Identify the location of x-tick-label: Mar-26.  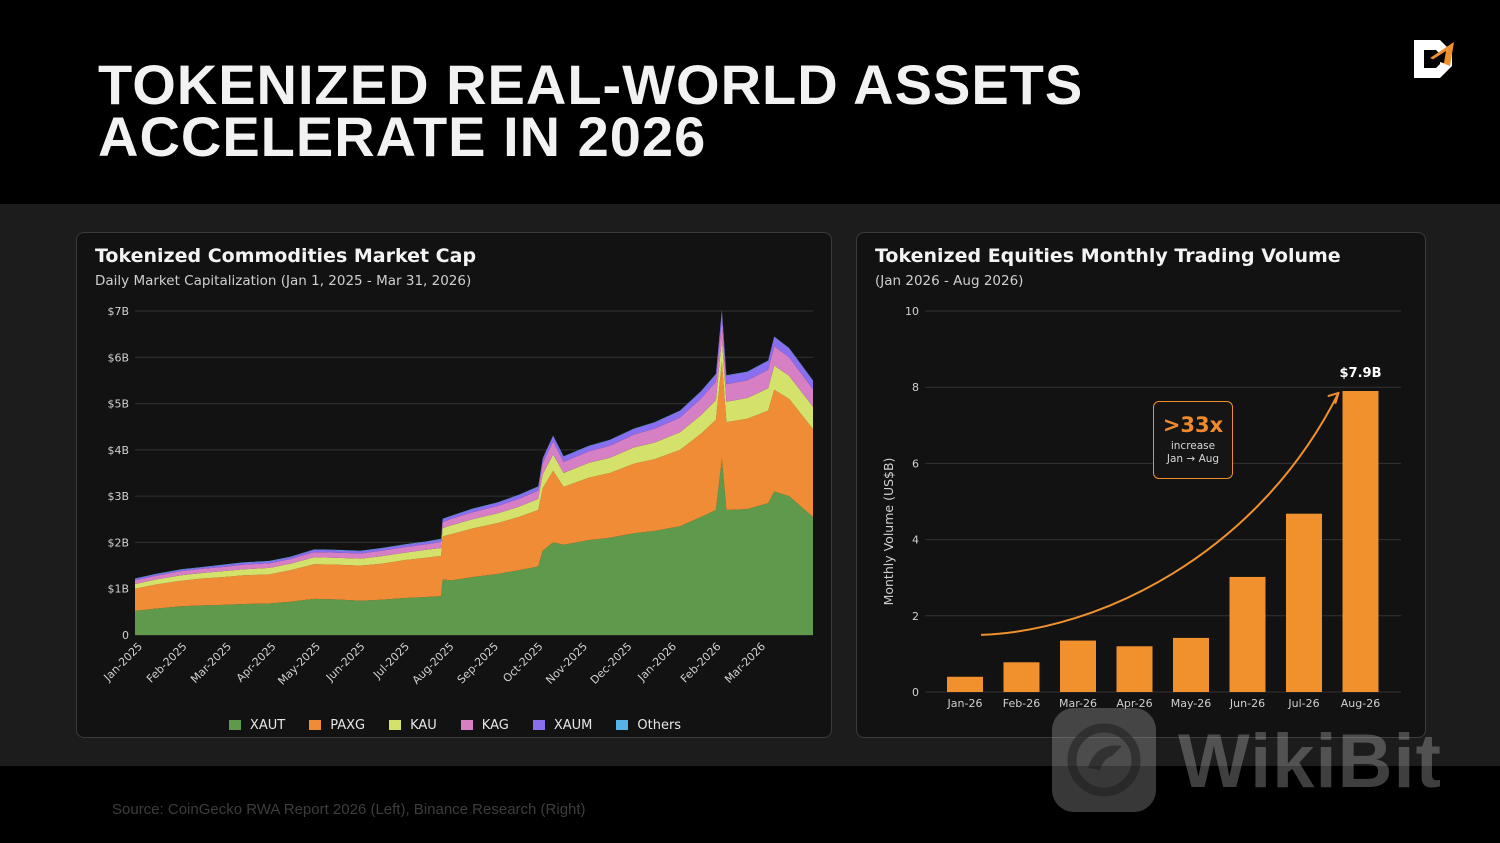
(1078, 703).